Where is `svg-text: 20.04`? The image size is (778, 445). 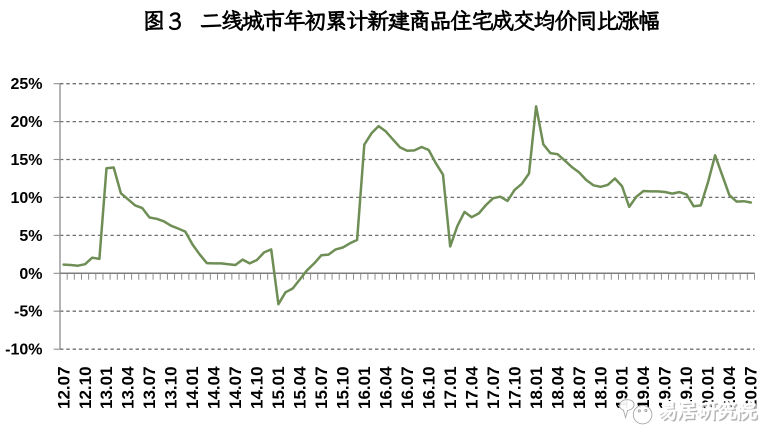 svg-text: 20.04 is located at coordinates (729, 387).